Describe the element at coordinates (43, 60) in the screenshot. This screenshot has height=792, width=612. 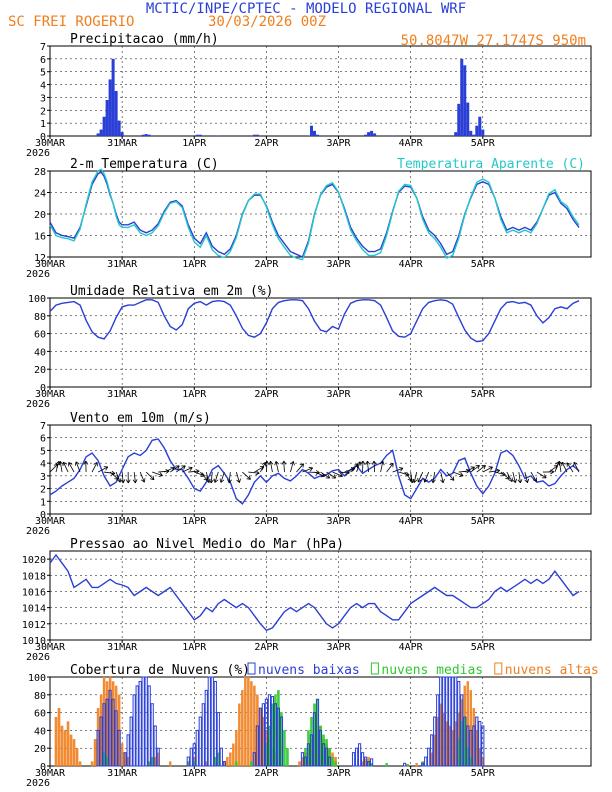
I see `y-tick-label: 6` at that location.